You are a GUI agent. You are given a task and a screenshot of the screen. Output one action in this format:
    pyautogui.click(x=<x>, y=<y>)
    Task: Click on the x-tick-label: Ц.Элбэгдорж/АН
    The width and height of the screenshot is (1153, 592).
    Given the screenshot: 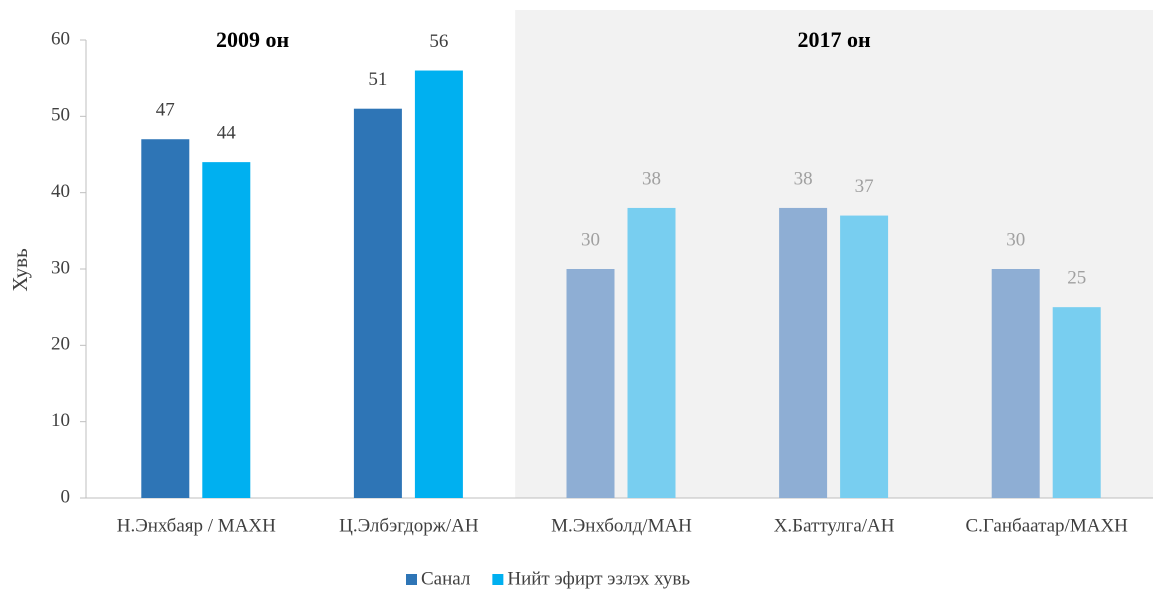 What is the action you would take?
    pyautogui.click(x=409, y=525)
    